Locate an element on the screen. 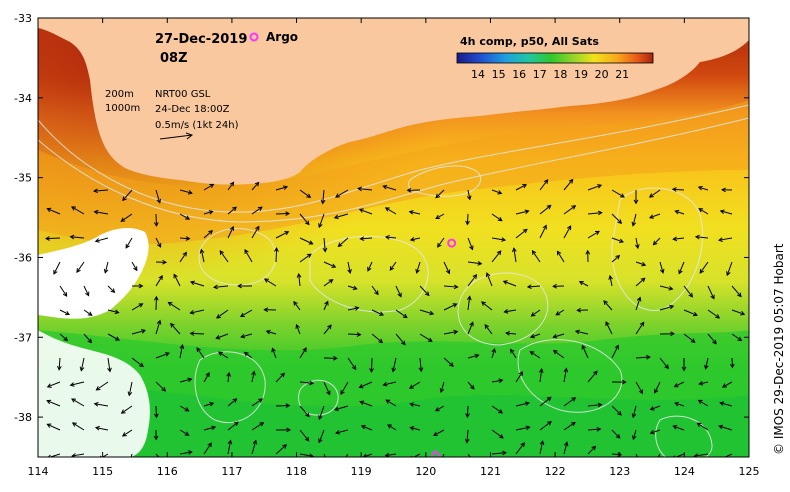  x-tick-label: 122 is located at coordinates (555, 471).